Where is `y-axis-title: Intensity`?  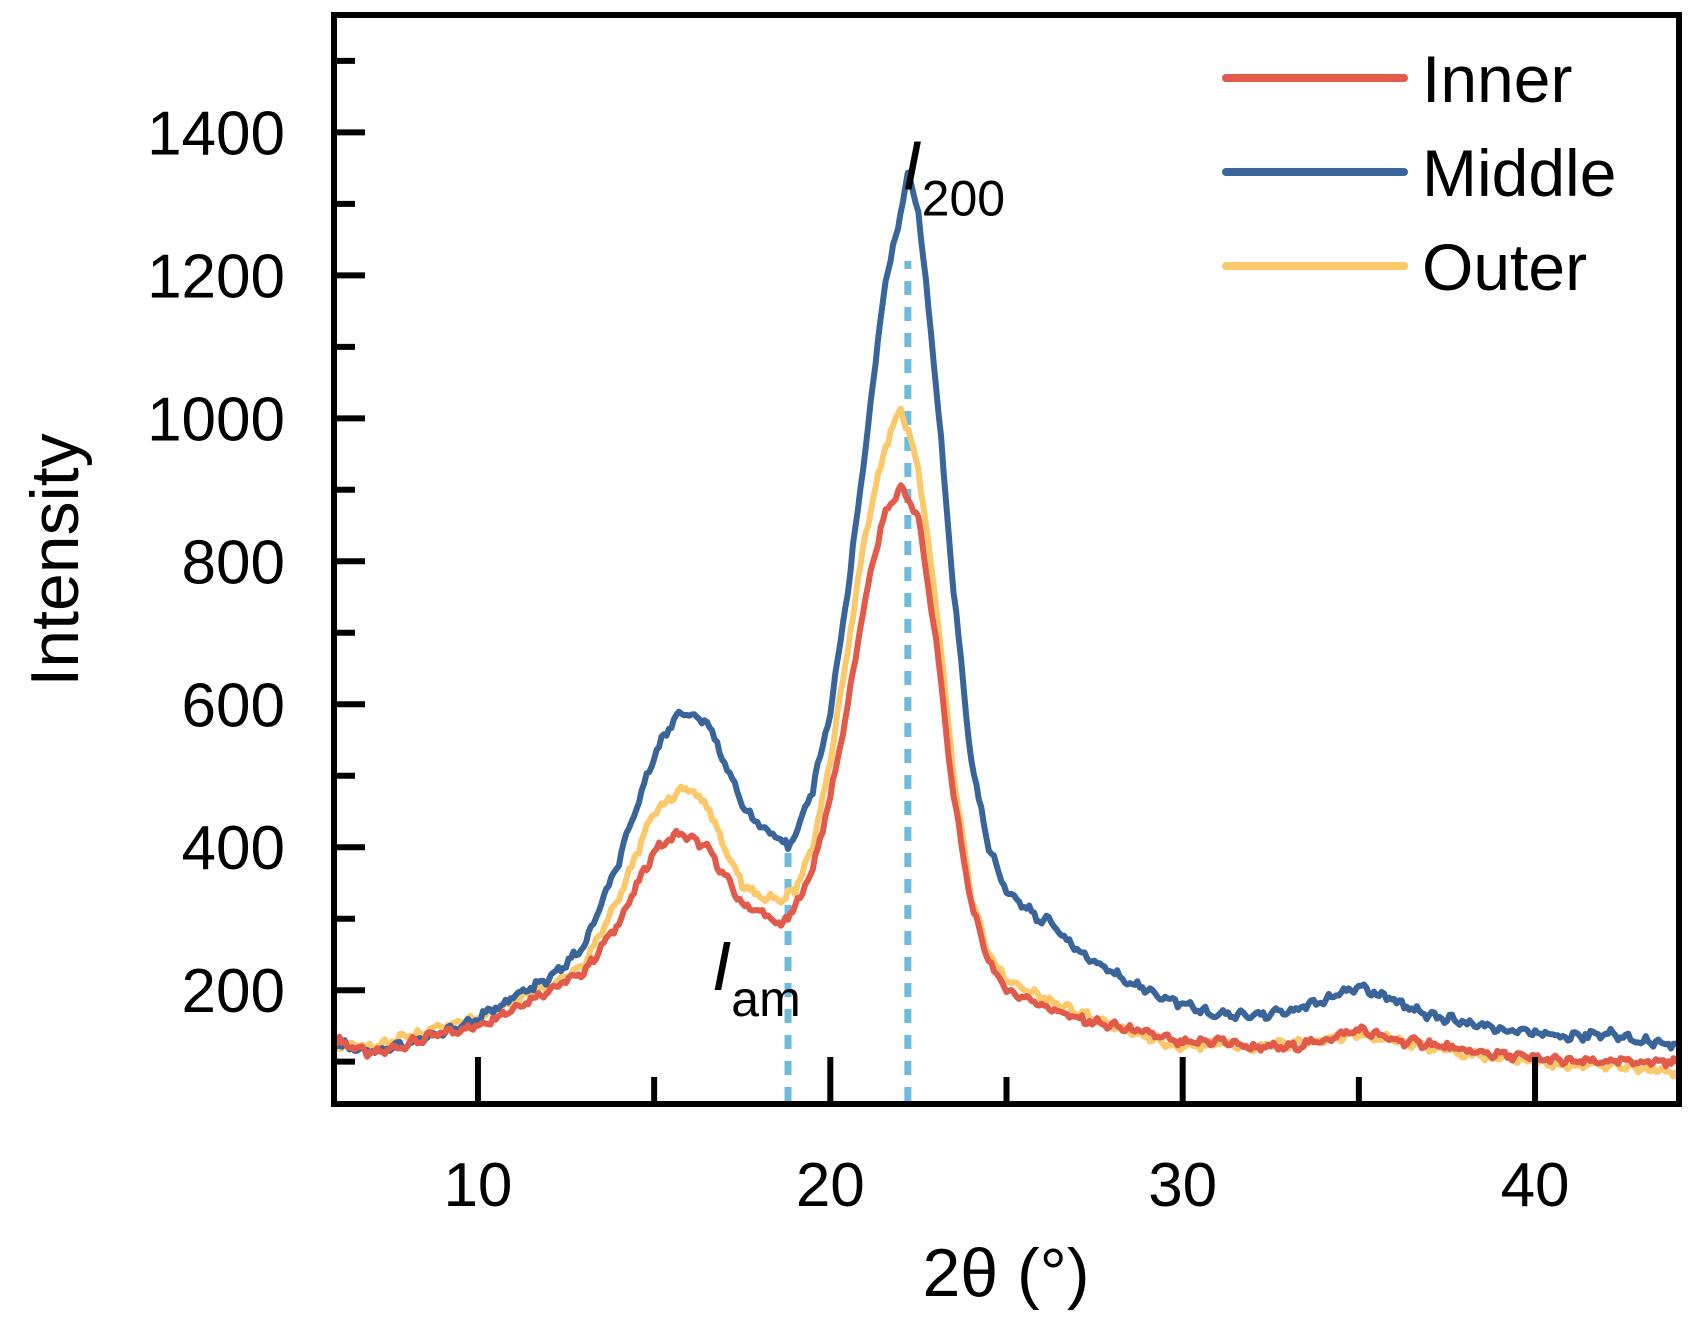
y-axis-title: Intensity is located at coordinates (55, 559).